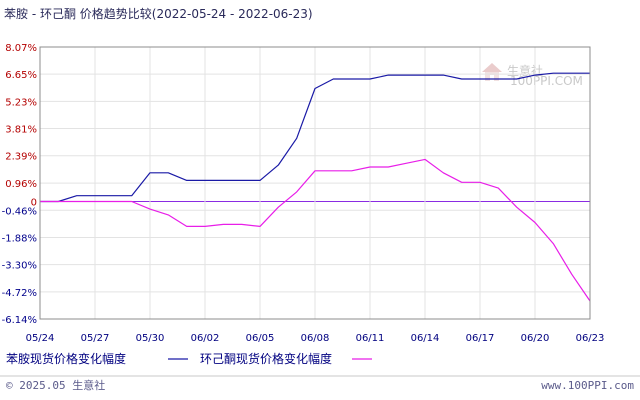 The image size is (640, 400). What do you see at coordinates (19, 320) in the screenshot?
I see `y-tick-label: -6.14%` at bounding box center [19, 320].